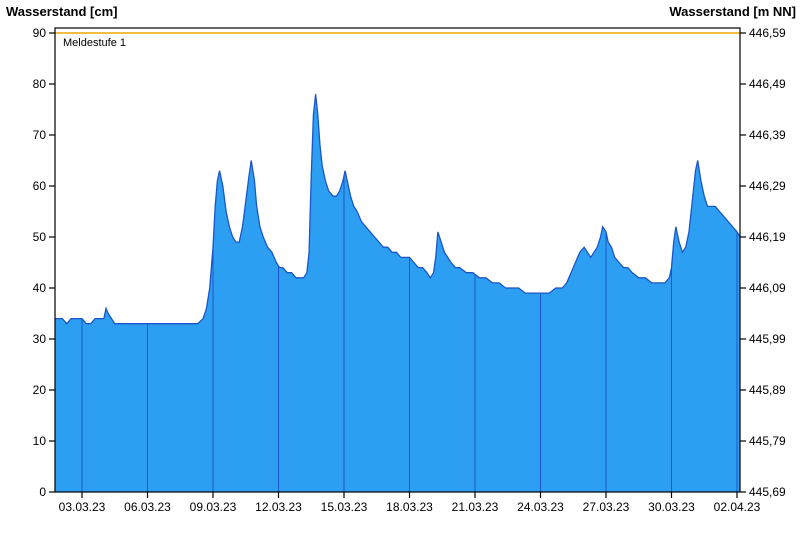 This screenshot has height=550, width=800. Describe the element at coordinates (213, 507) in the screenshot. I see `date-tick-label: 09.03.23` at that location.